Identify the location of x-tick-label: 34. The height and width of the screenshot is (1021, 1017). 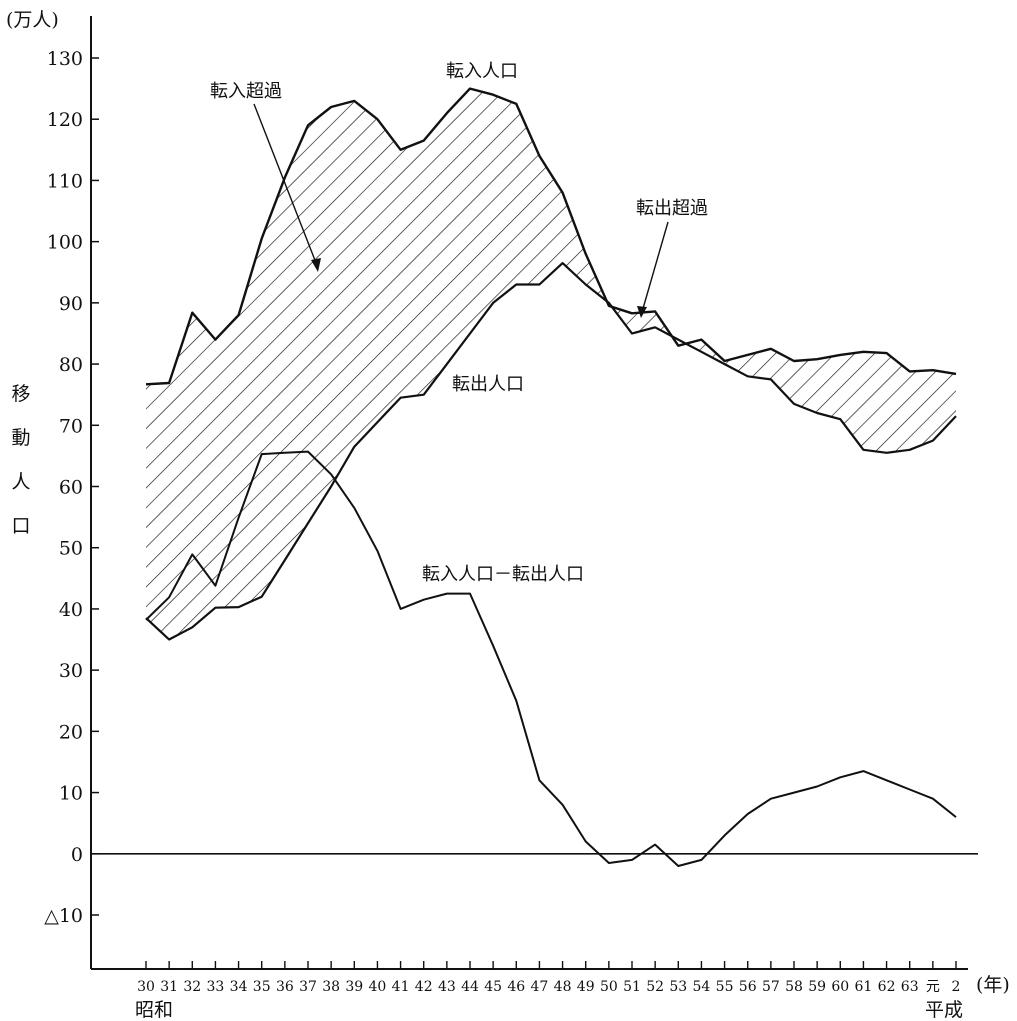
(239, 987).